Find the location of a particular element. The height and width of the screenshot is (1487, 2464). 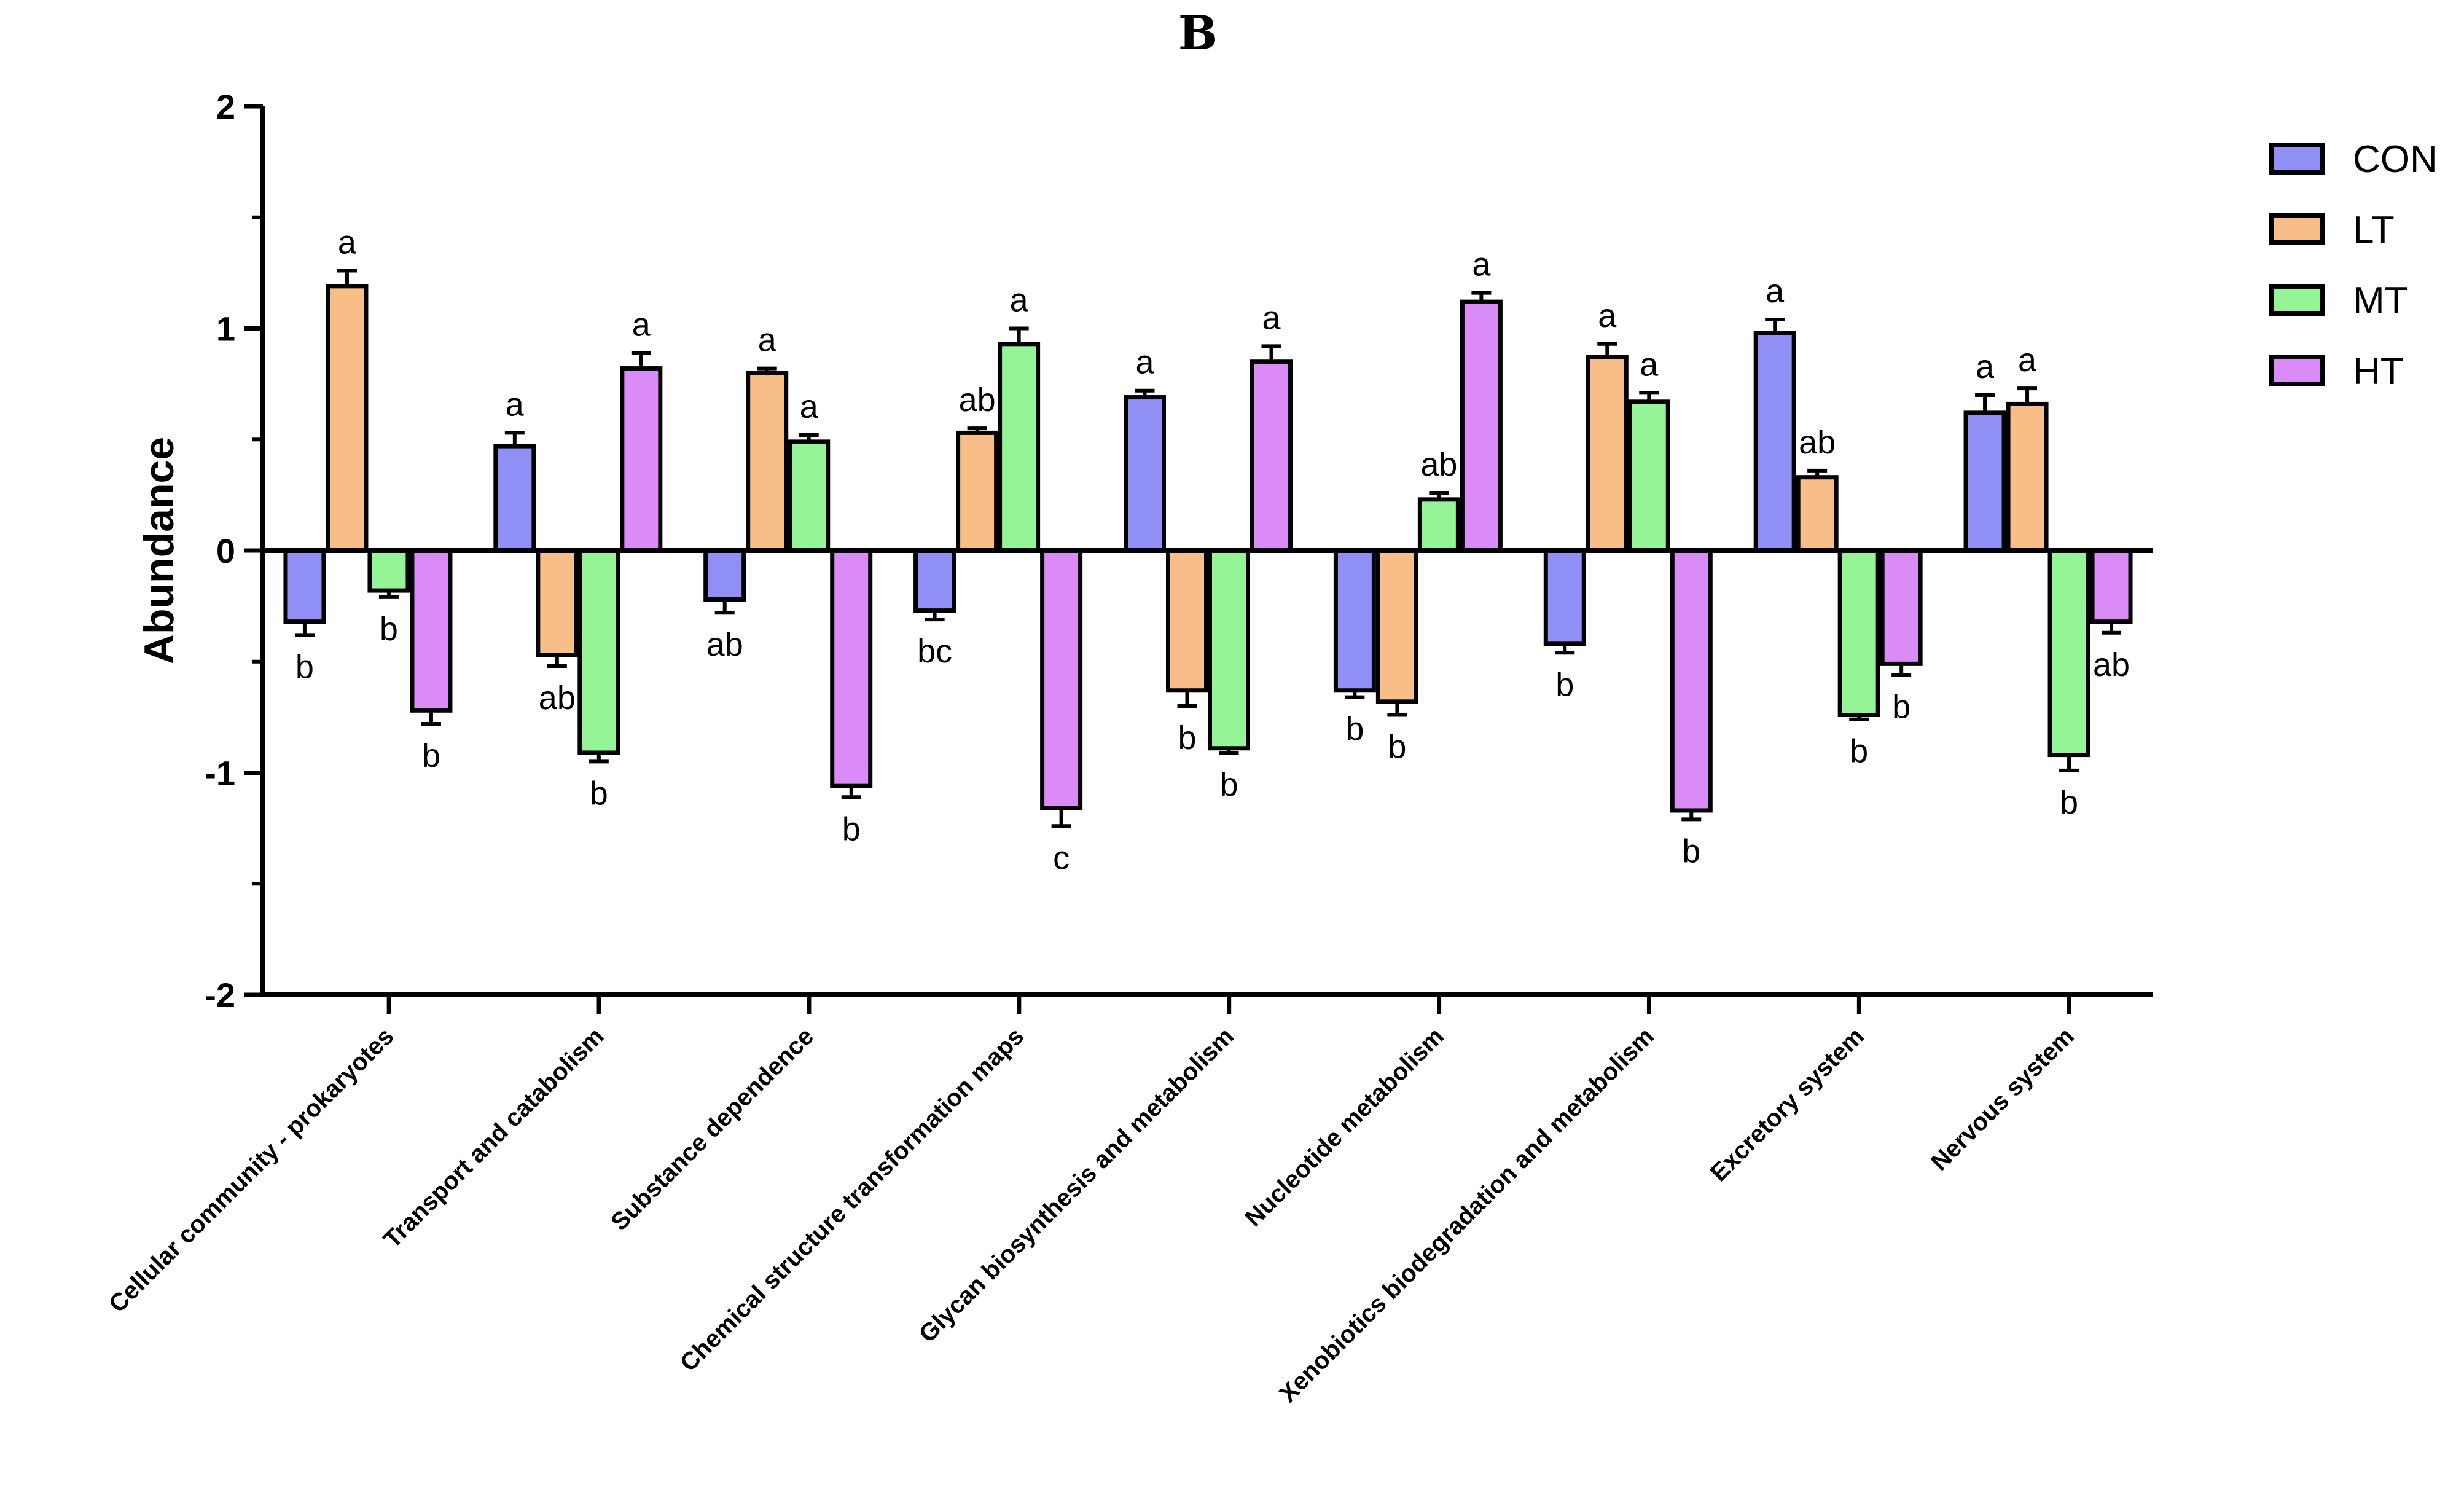

y-tick-label: 1 is located at coordinates (225, 329).